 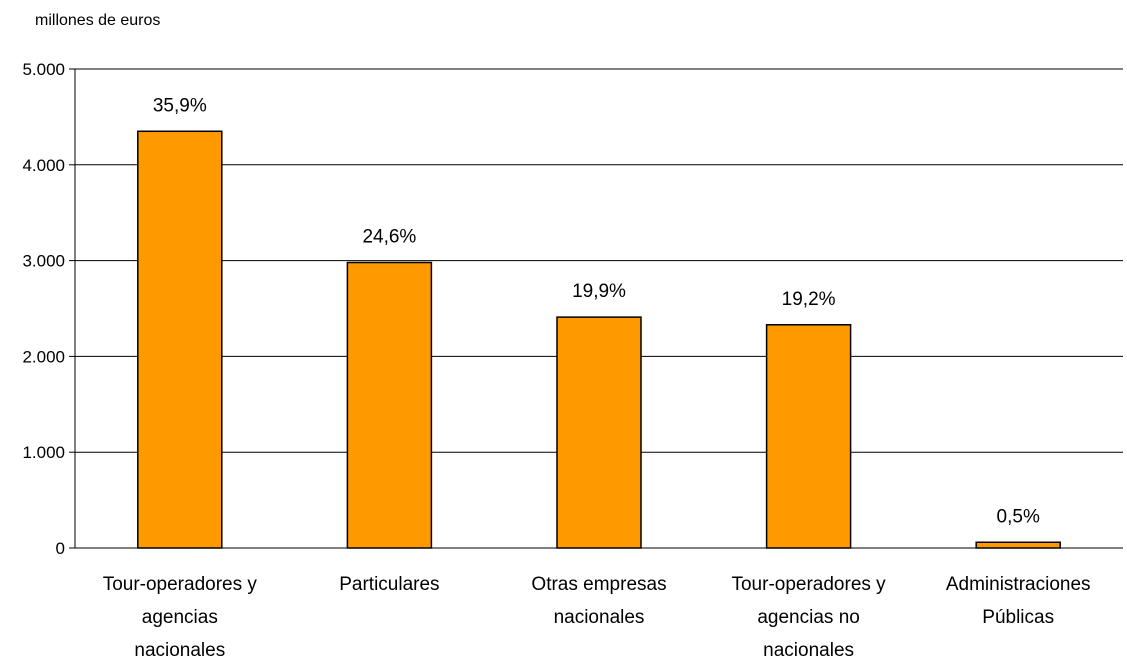 What do you see at coordinates (1018, 516) in the screenshot?
I see `data-label: 0,5%` at bounding box center [1018, 516].